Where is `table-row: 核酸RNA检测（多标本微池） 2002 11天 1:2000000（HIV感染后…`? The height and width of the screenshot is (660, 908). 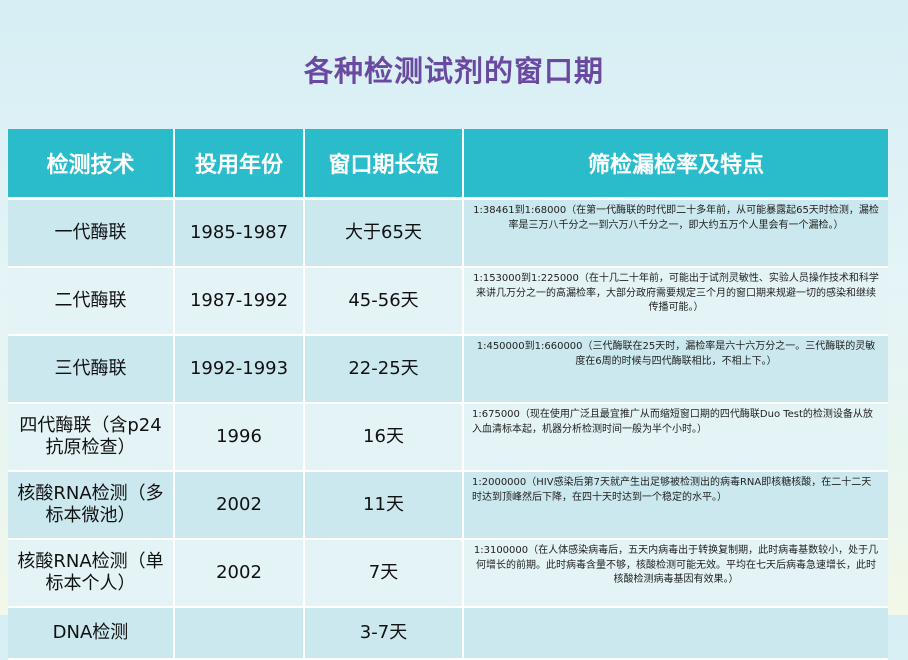
table-row: 核酸RNA检测（多标本微池） 2002 11天 1:2000000（HIV感染后… is located at coordinates (448, 505).